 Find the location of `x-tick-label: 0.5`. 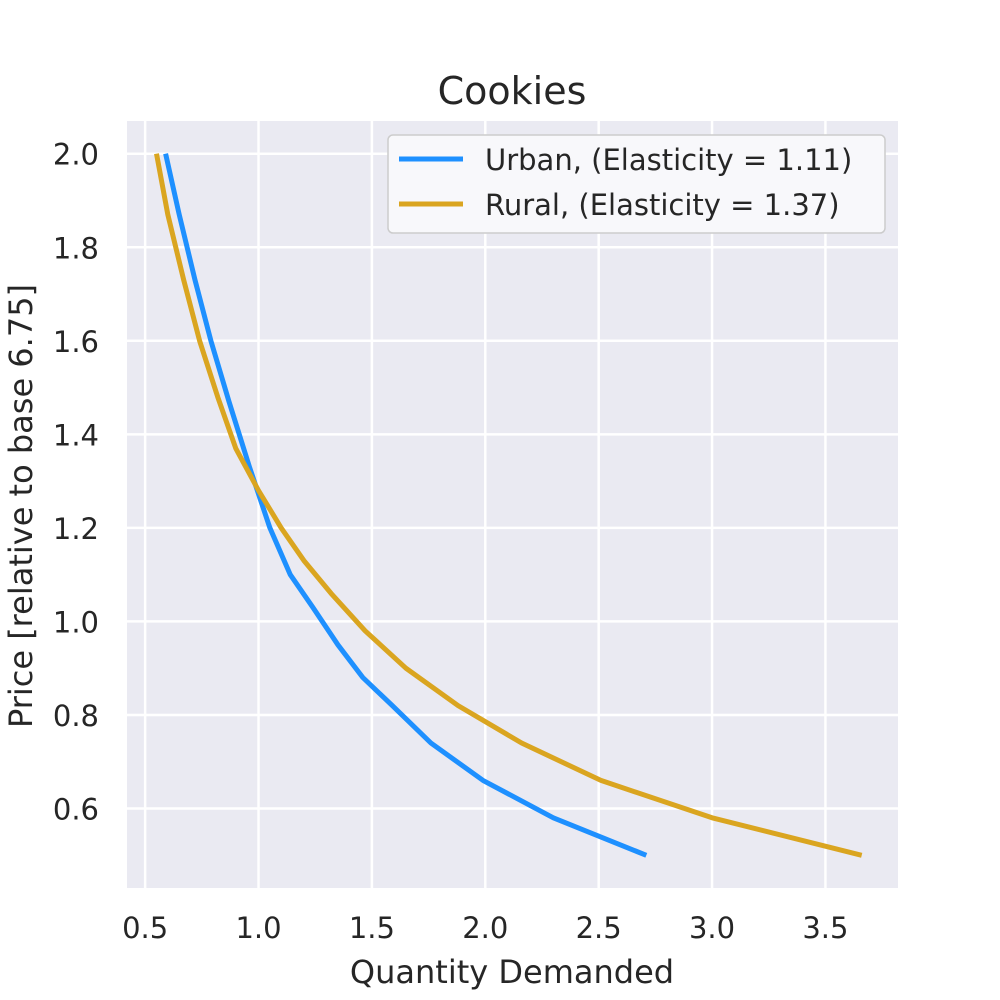

x-tick-label: 0.5 is located at coordinates (145, 928).